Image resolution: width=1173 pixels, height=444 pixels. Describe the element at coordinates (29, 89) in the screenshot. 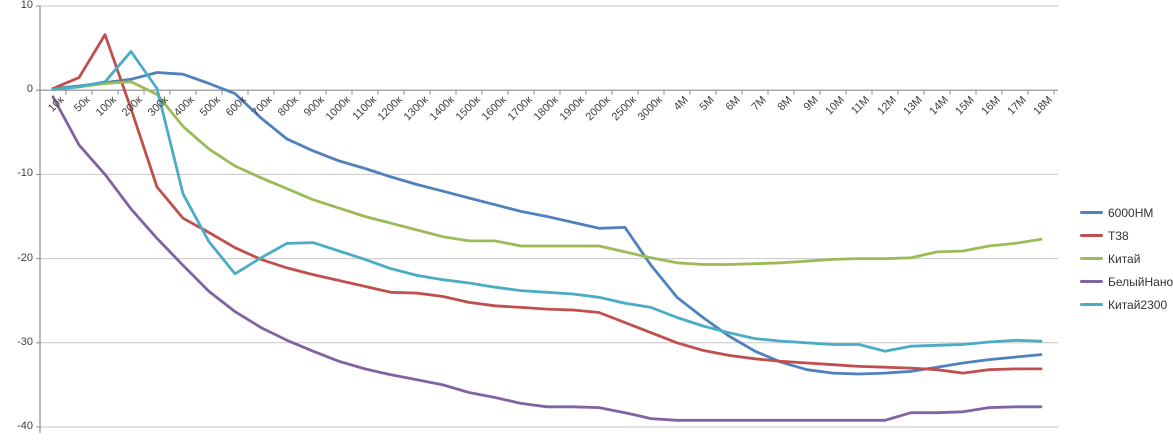

I see `y-tick-label: 0` at that location.